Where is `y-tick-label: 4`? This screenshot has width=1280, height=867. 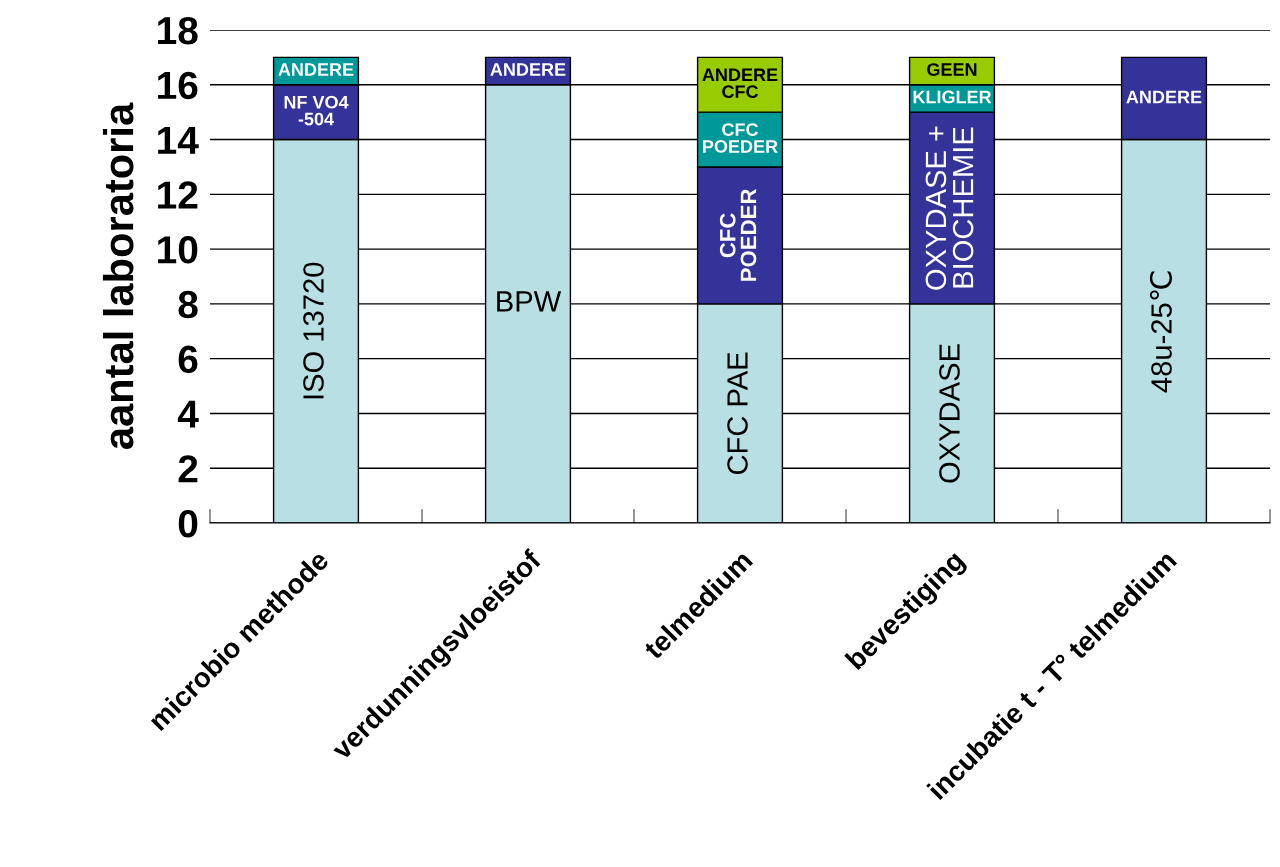 y-tick-label: 4 is located at coordinates (188, 414).